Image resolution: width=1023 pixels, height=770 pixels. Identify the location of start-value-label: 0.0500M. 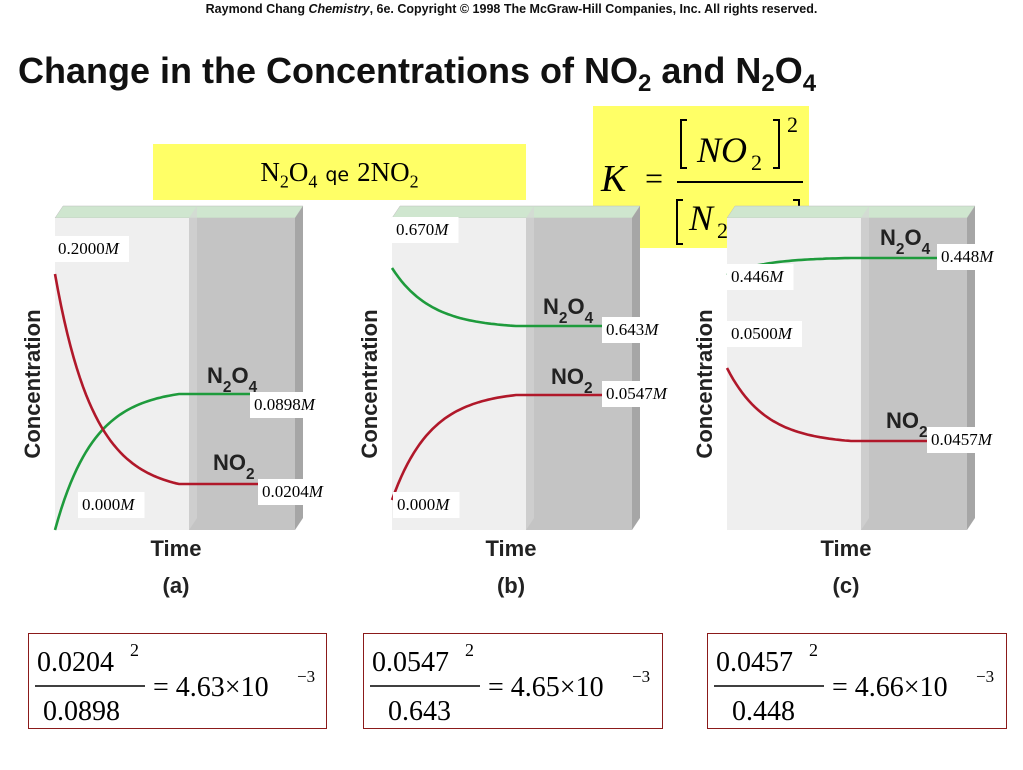
(762, 333).